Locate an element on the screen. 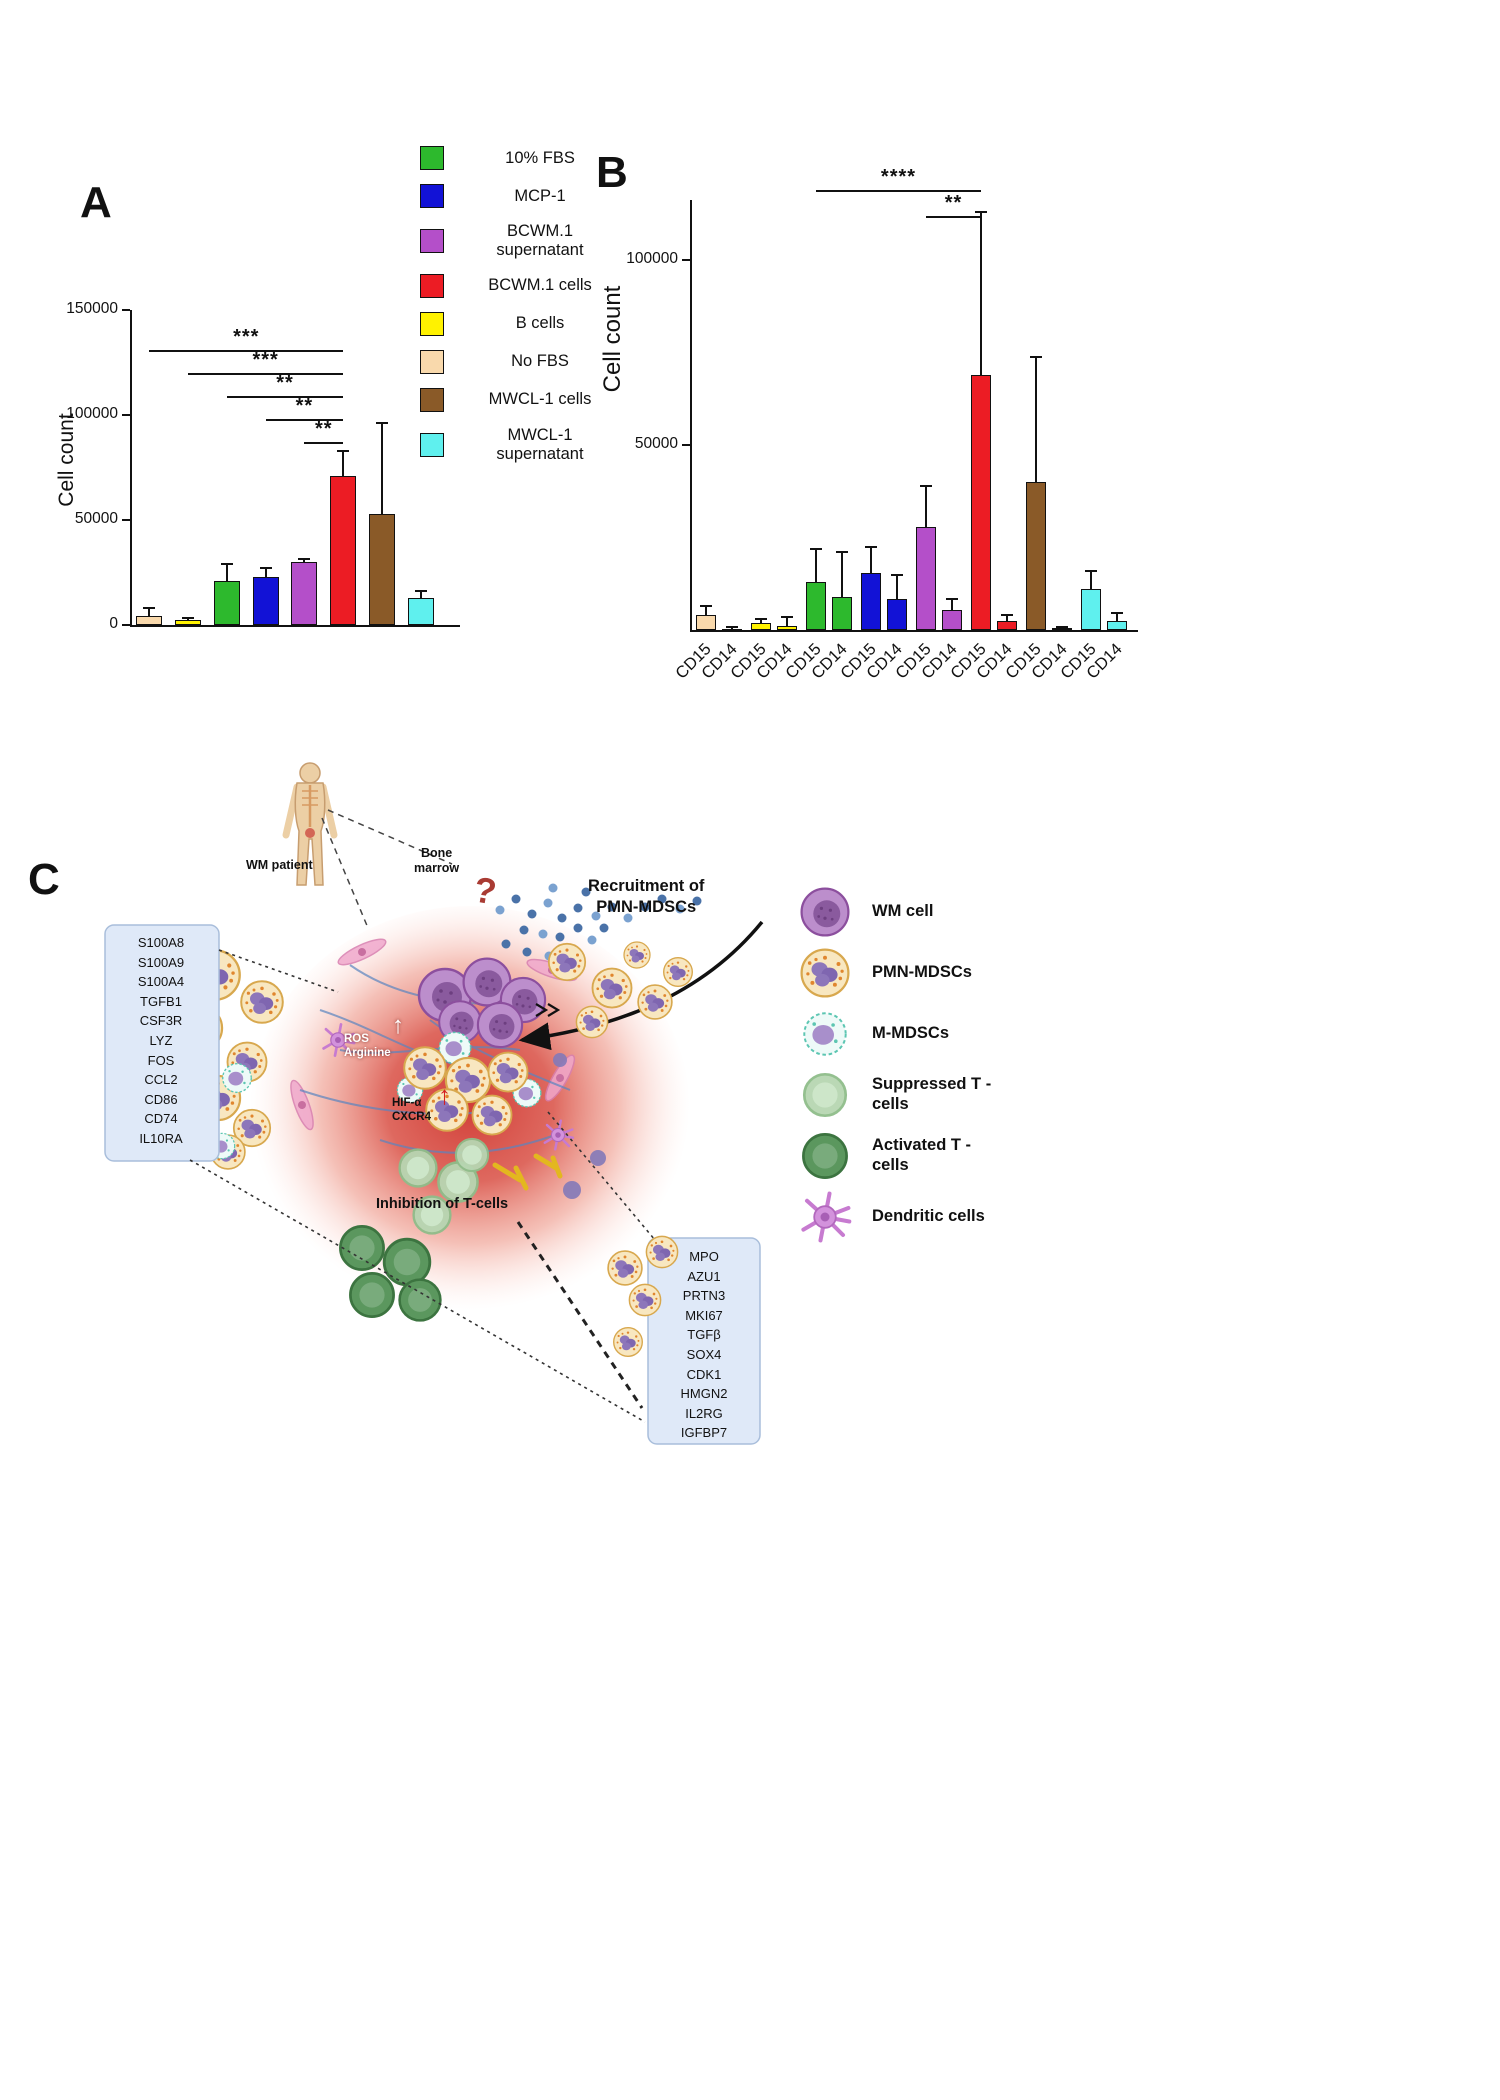 Image resolution: width=1500 pixels, height=2100 pixels. gene-name: MPO is located at coordinates (704, 1256).